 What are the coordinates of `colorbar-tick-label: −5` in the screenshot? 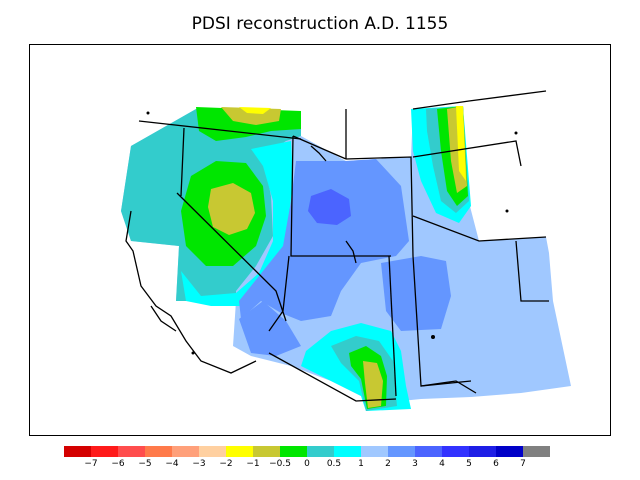 It's located at (145, 464).